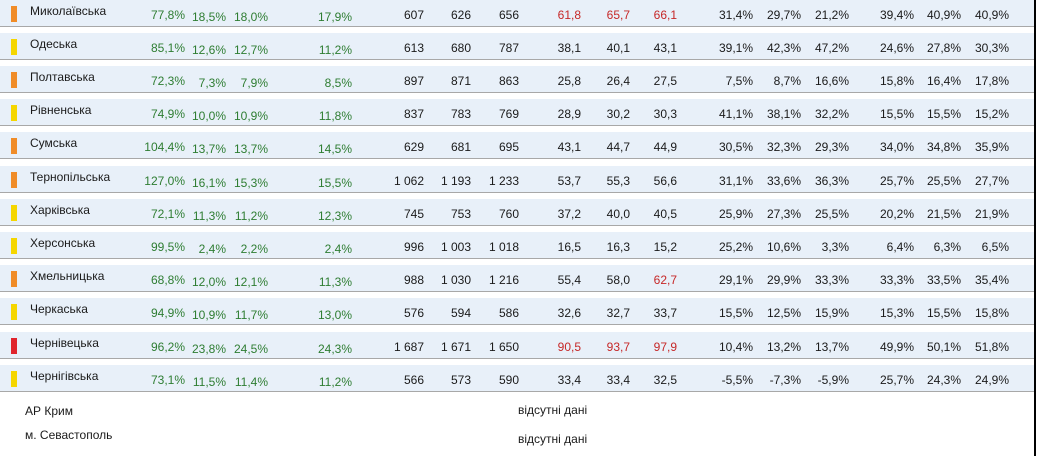 The height and width of the screenshot is (456, 1037). I want to click on cell-g2-col: 2,2%, so click(254, 249).